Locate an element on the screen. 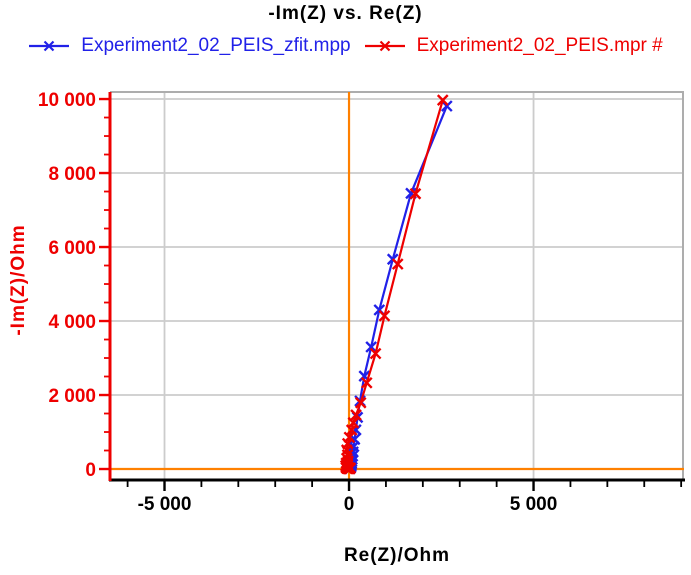 This screenshot has height=575, width=691. y-tick-label: 4 000 is located at coordinates (72, 322).